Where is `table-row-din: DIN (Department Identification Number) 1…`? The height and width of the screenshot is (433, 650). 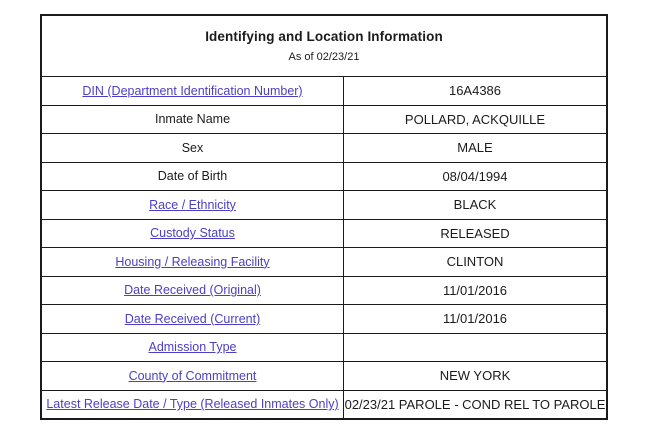 table-row-din: DIN (Department Identification Number) 1… is located at coordinates (324, 91).